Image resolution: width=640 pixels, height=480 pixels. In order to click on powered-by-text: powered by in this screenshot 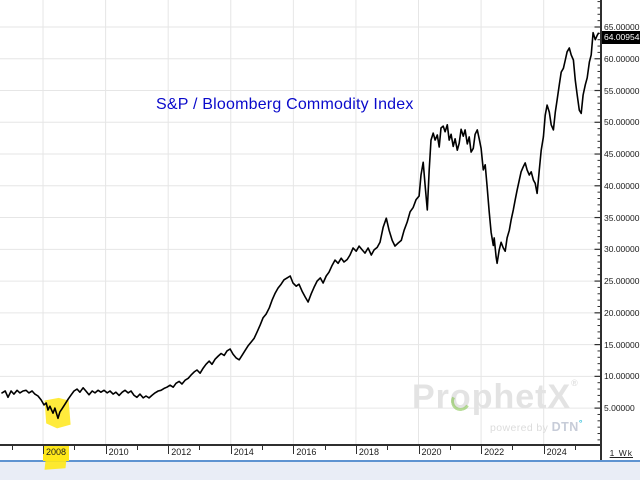, I will do `click(519, 428)`.